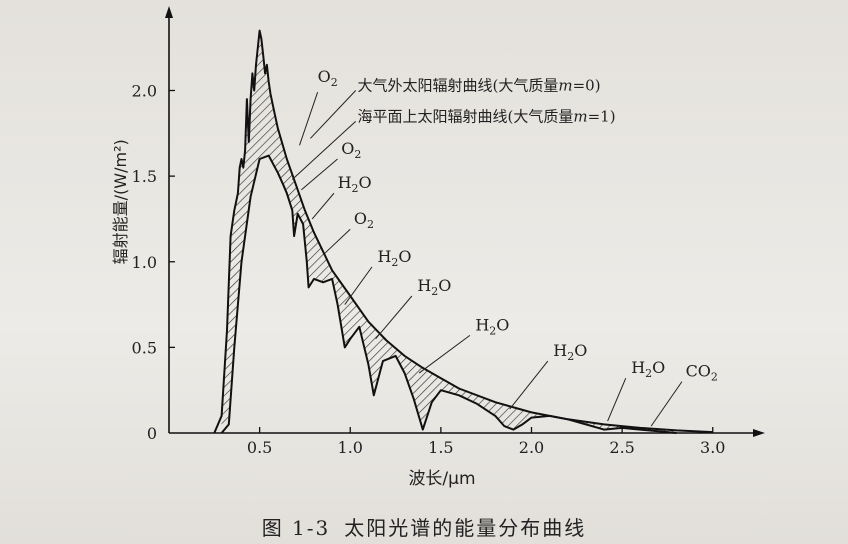  I want to click on y-tick-label: 1.0, so click(144, 262).